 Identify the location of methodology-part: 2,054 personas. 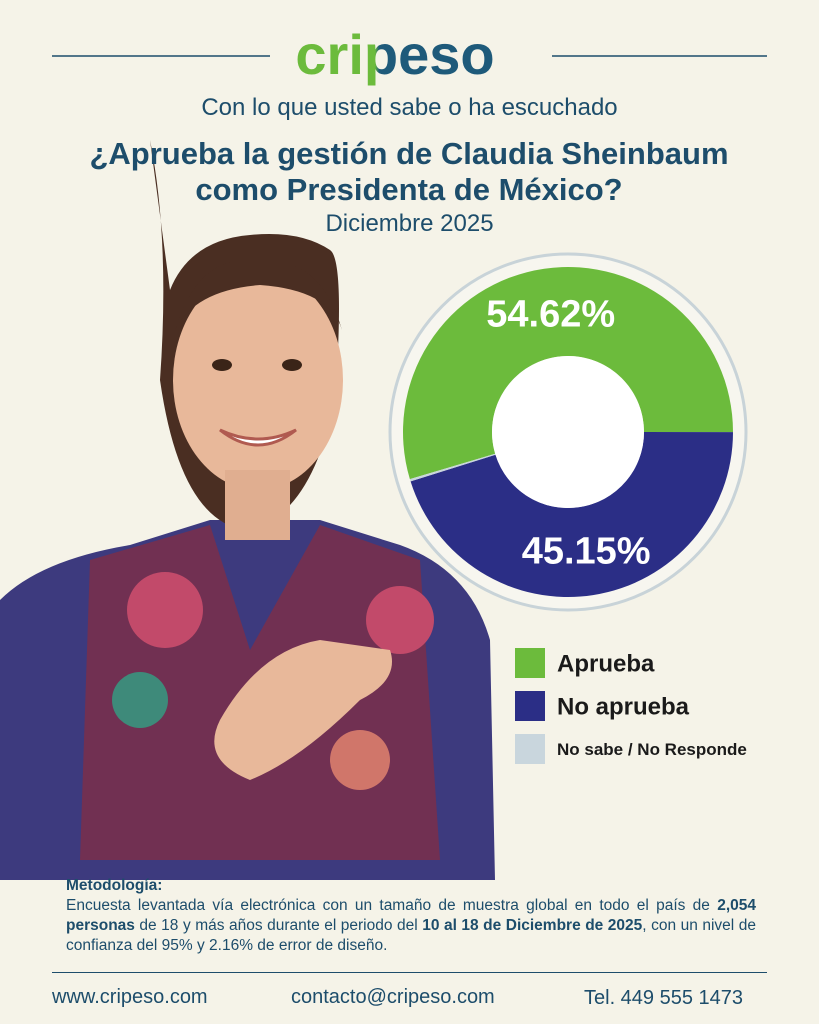
(411, 915).